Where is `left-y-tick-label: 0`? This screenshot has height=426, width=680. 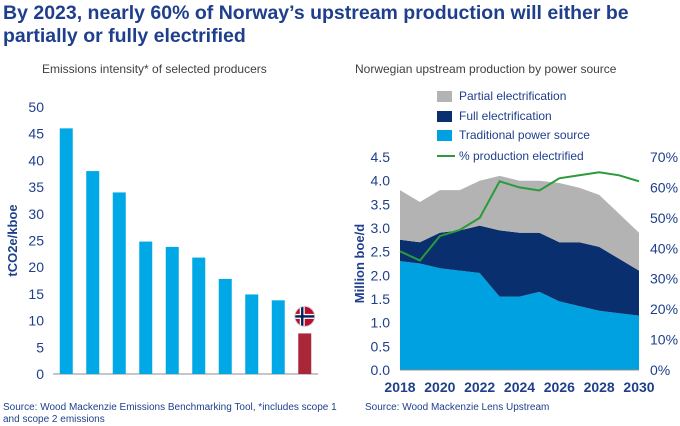
left-y-tick-label: 0 is located at coordinates (40, 374).